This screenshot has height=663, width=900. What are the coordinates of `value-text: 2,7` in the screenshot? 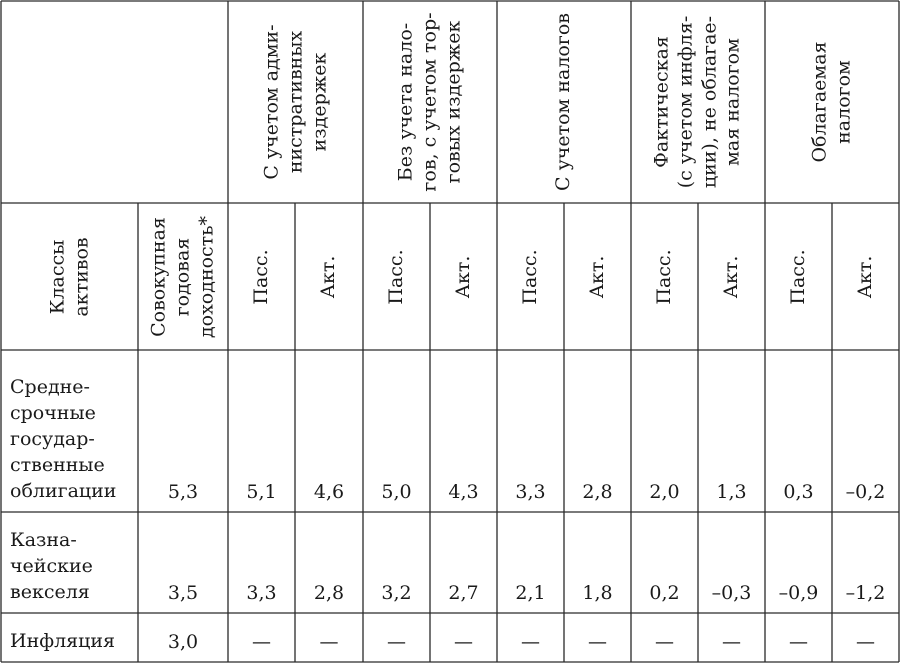 It's located at (463, 593).